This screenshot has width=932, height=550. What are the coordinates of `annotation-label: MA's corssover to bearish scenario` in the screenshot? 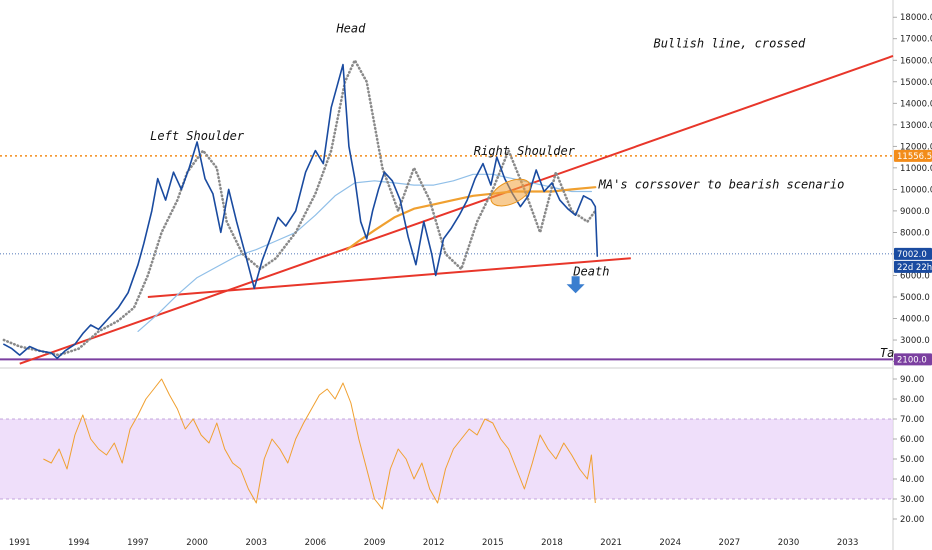 It's located at (721, 184).